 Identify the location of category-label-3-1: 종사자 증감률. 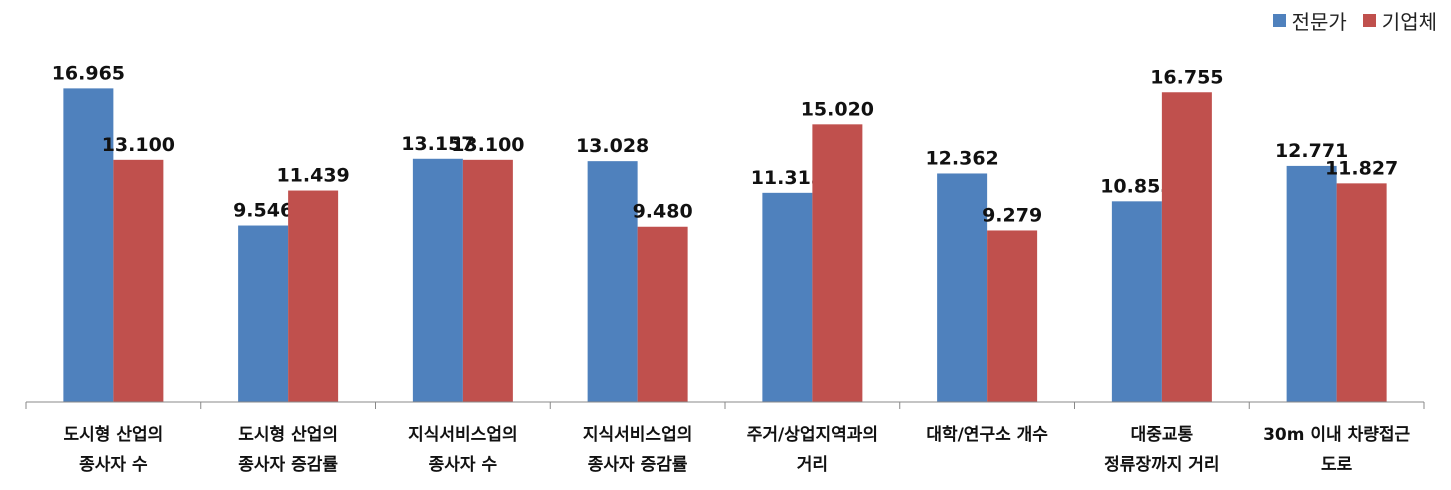
(638, 465).